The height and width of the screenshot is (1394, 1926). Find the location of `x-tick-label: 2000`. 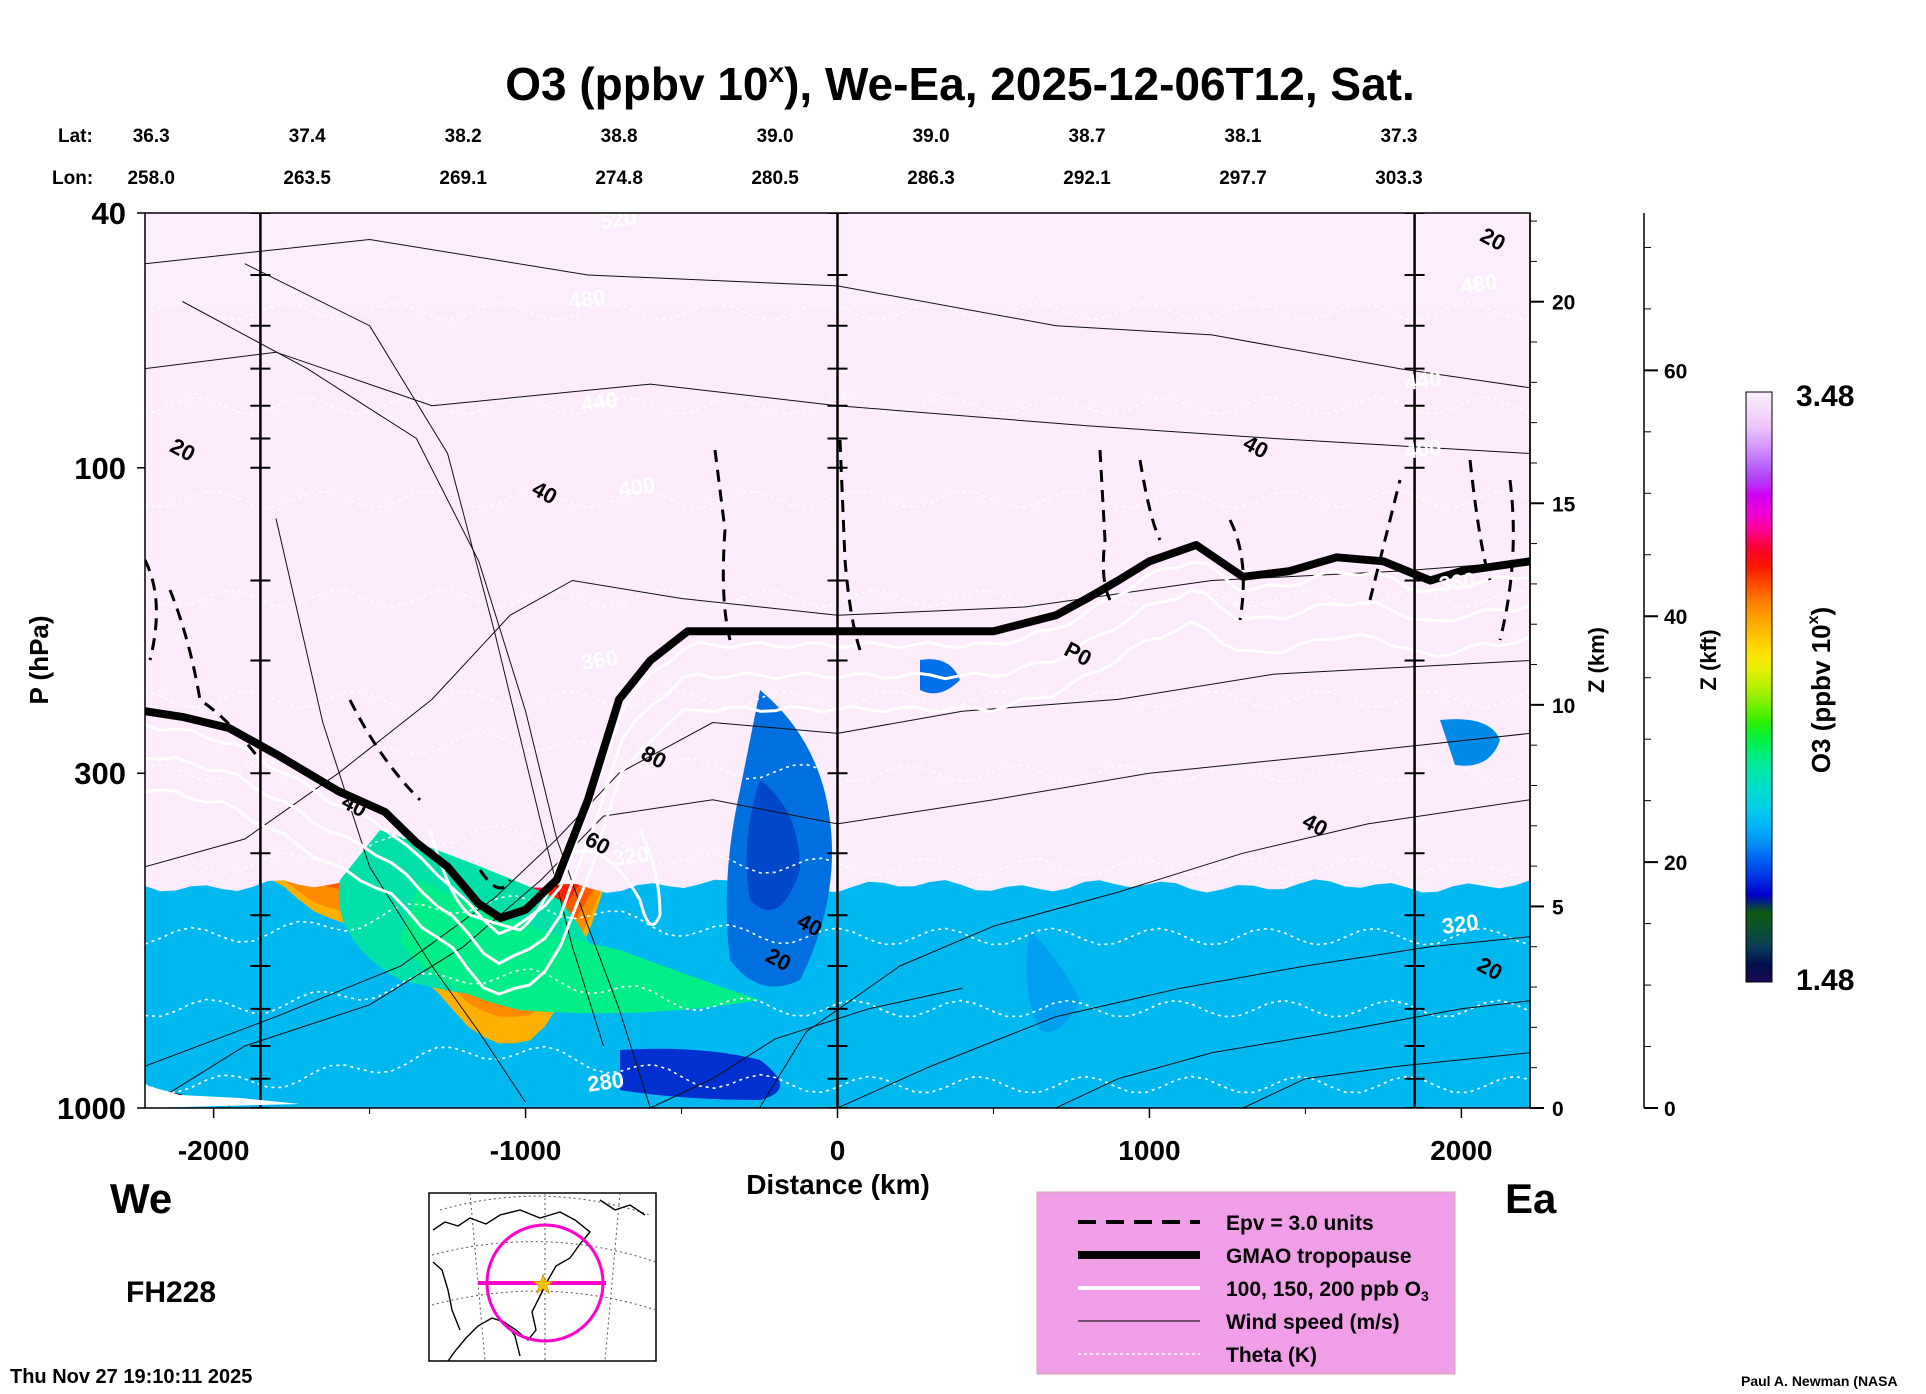

x-tick-label: 2000 is located at coordinates (1461, 1150).